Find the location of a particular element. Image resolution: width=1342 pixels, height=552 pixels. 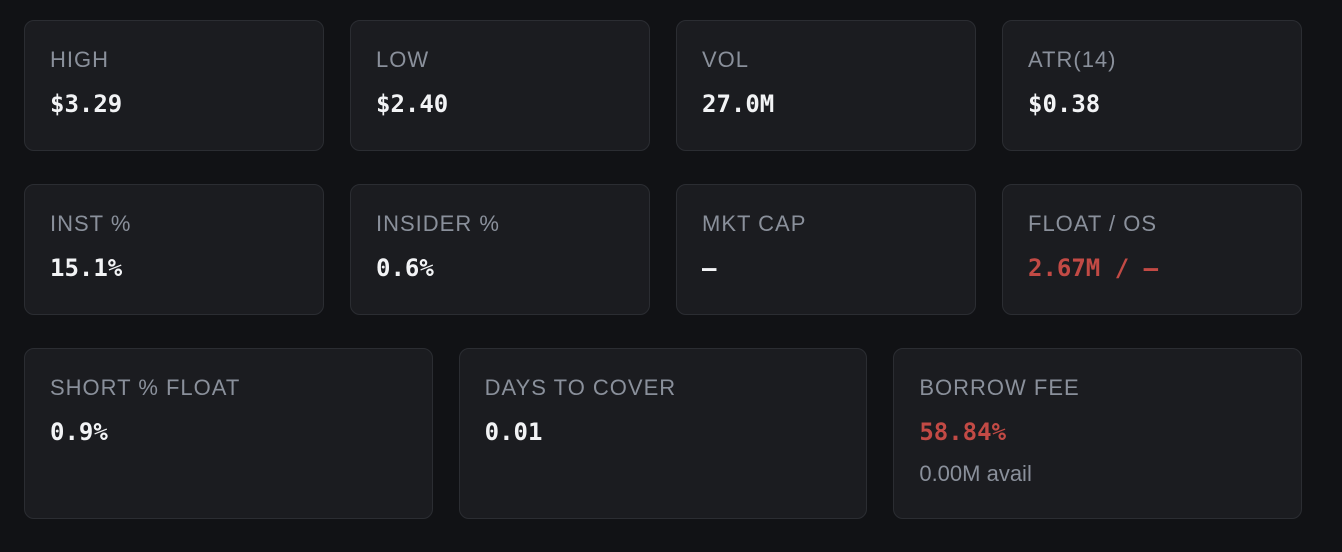

stat-value: 58.84% is located at coordinates (963, 432).